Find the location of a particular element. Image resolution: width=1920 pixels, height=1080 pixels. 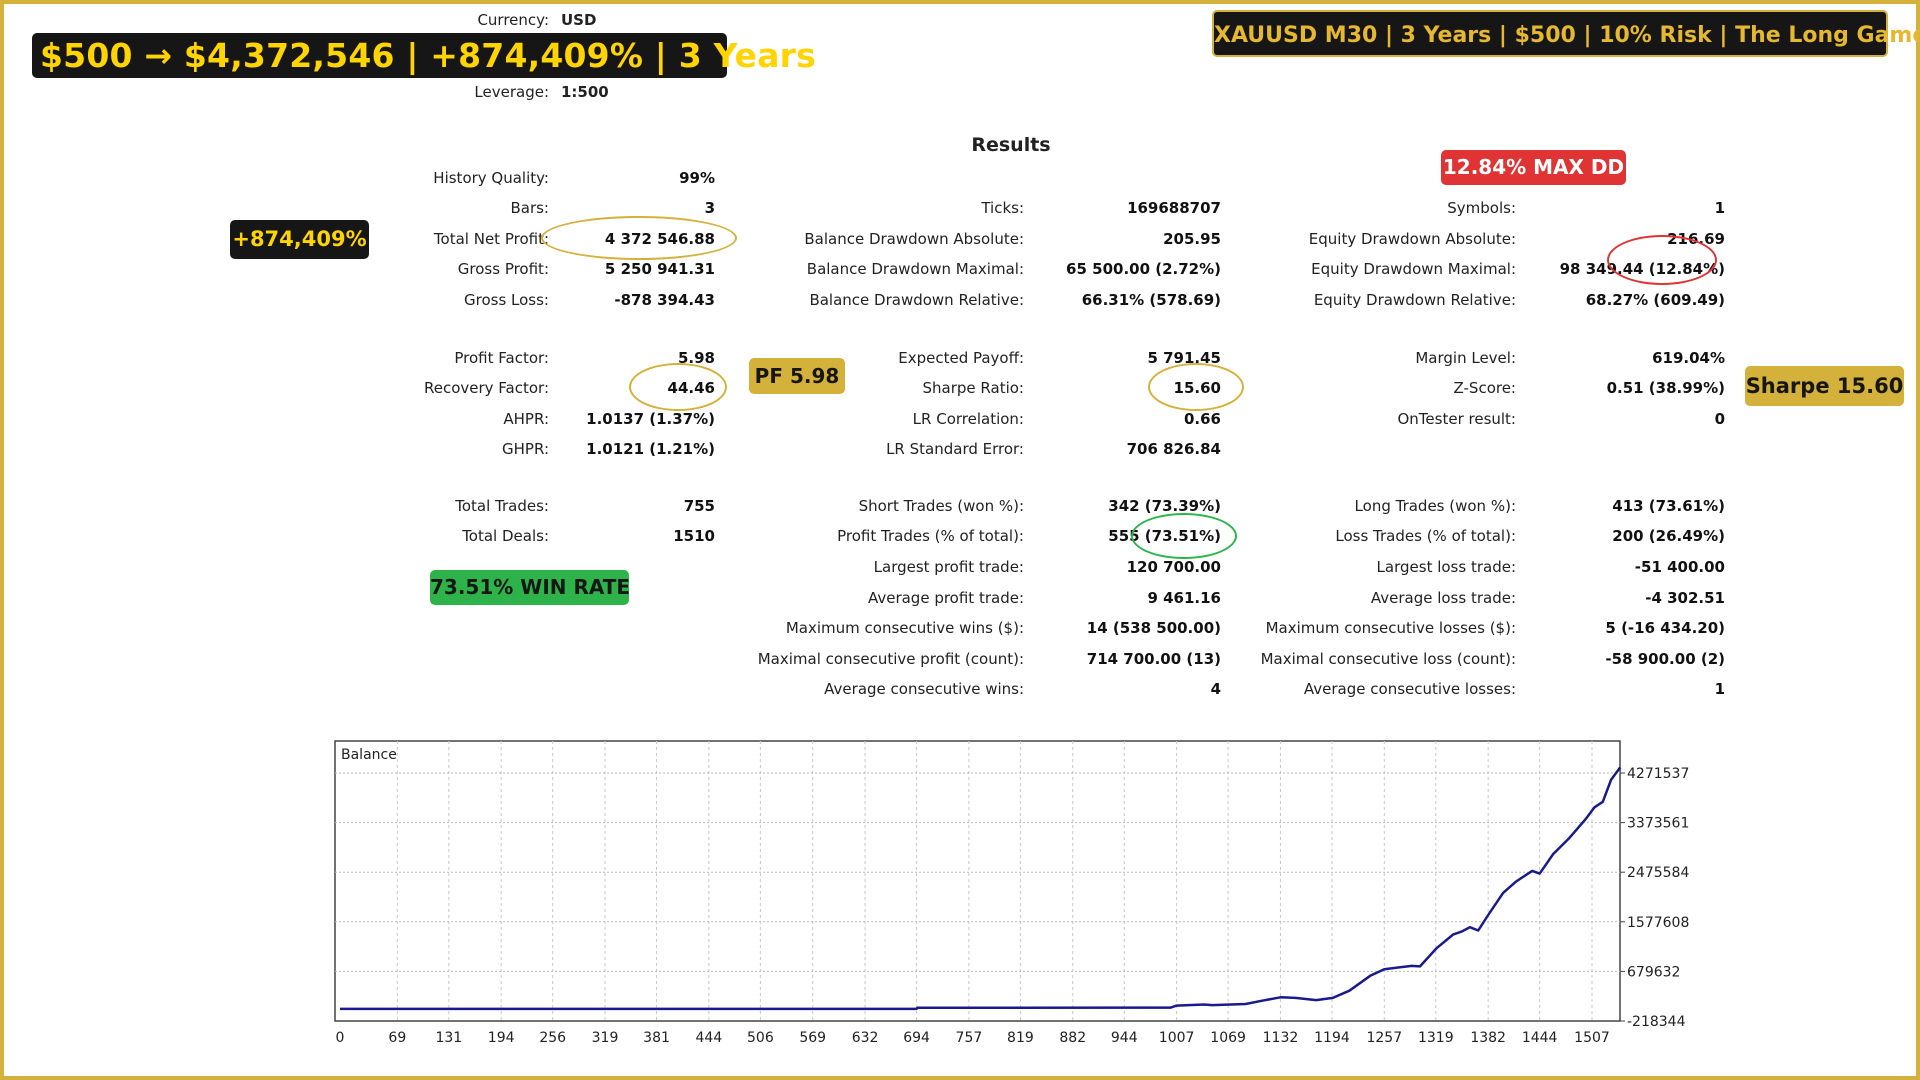

stat-label-lr-standard-error: LR Standard Error: is located at coordinates (955, 449).